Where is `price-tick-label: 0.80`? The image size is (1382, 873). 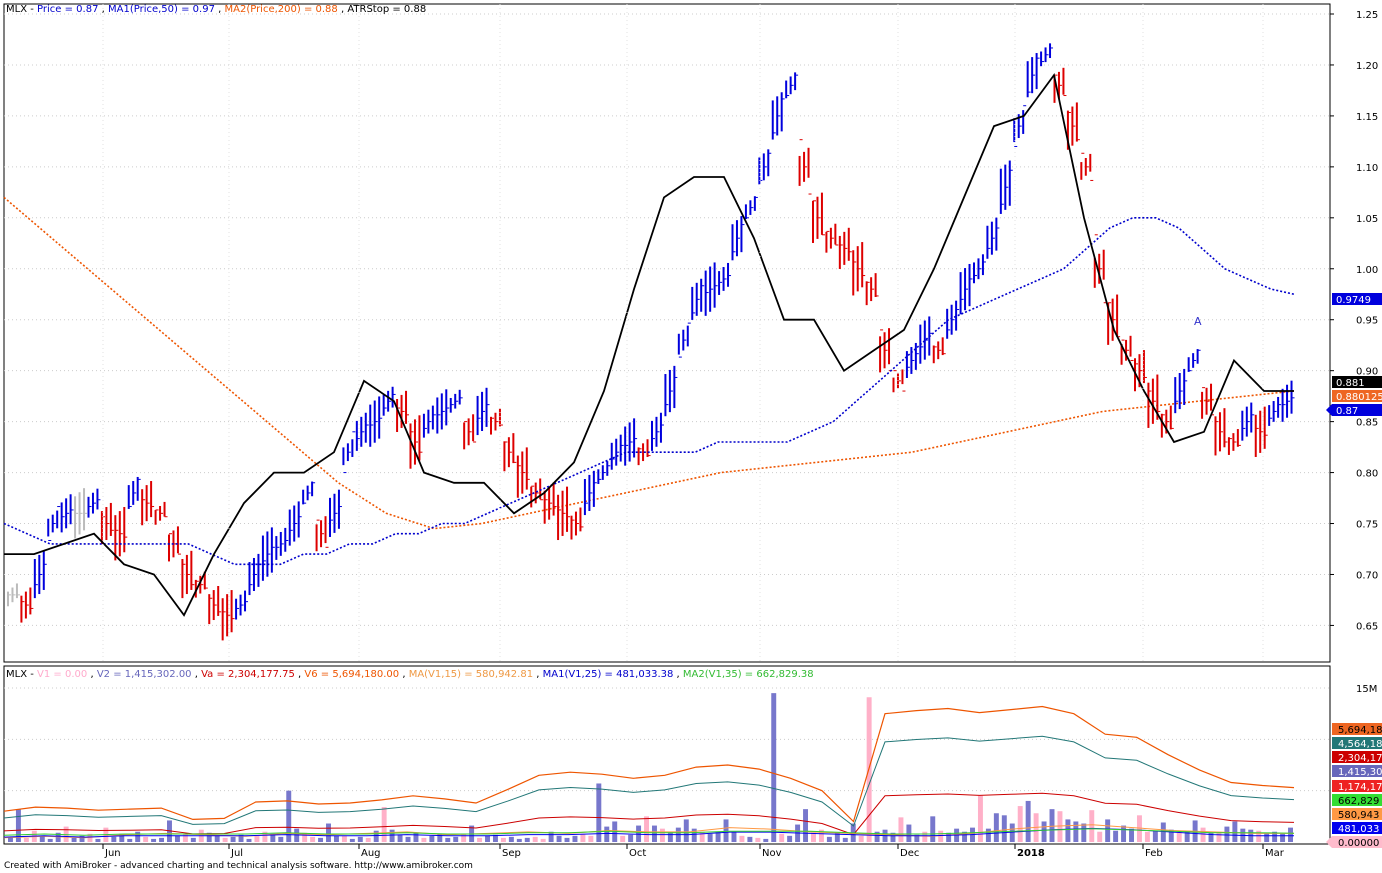
price-tick-label: 0.80 is located at coordinates (1367, 474).